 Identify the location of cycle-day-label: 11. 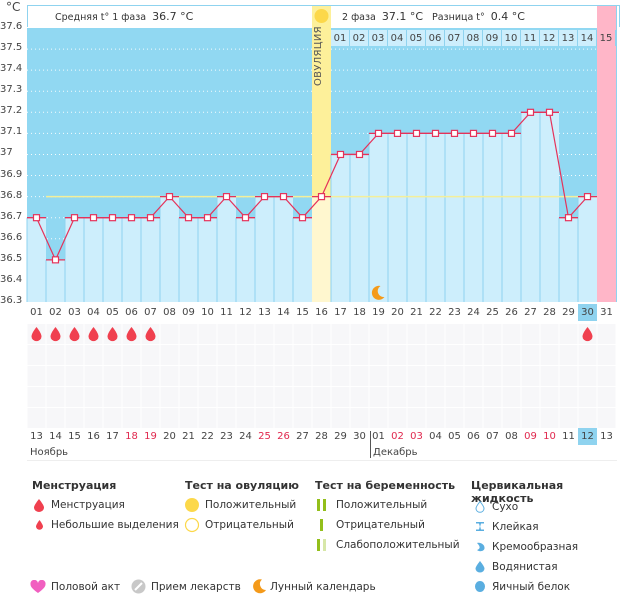
(226, 312).